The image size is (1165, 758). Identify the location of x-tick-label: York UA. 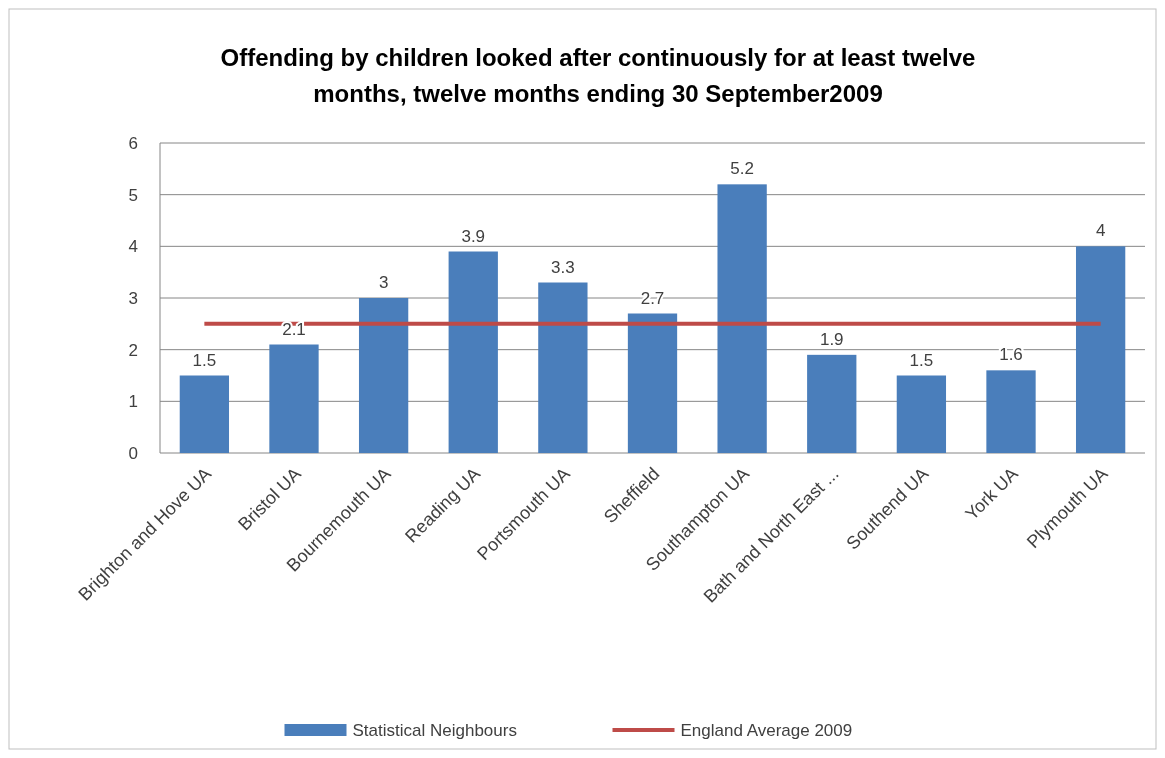
(991, 494).